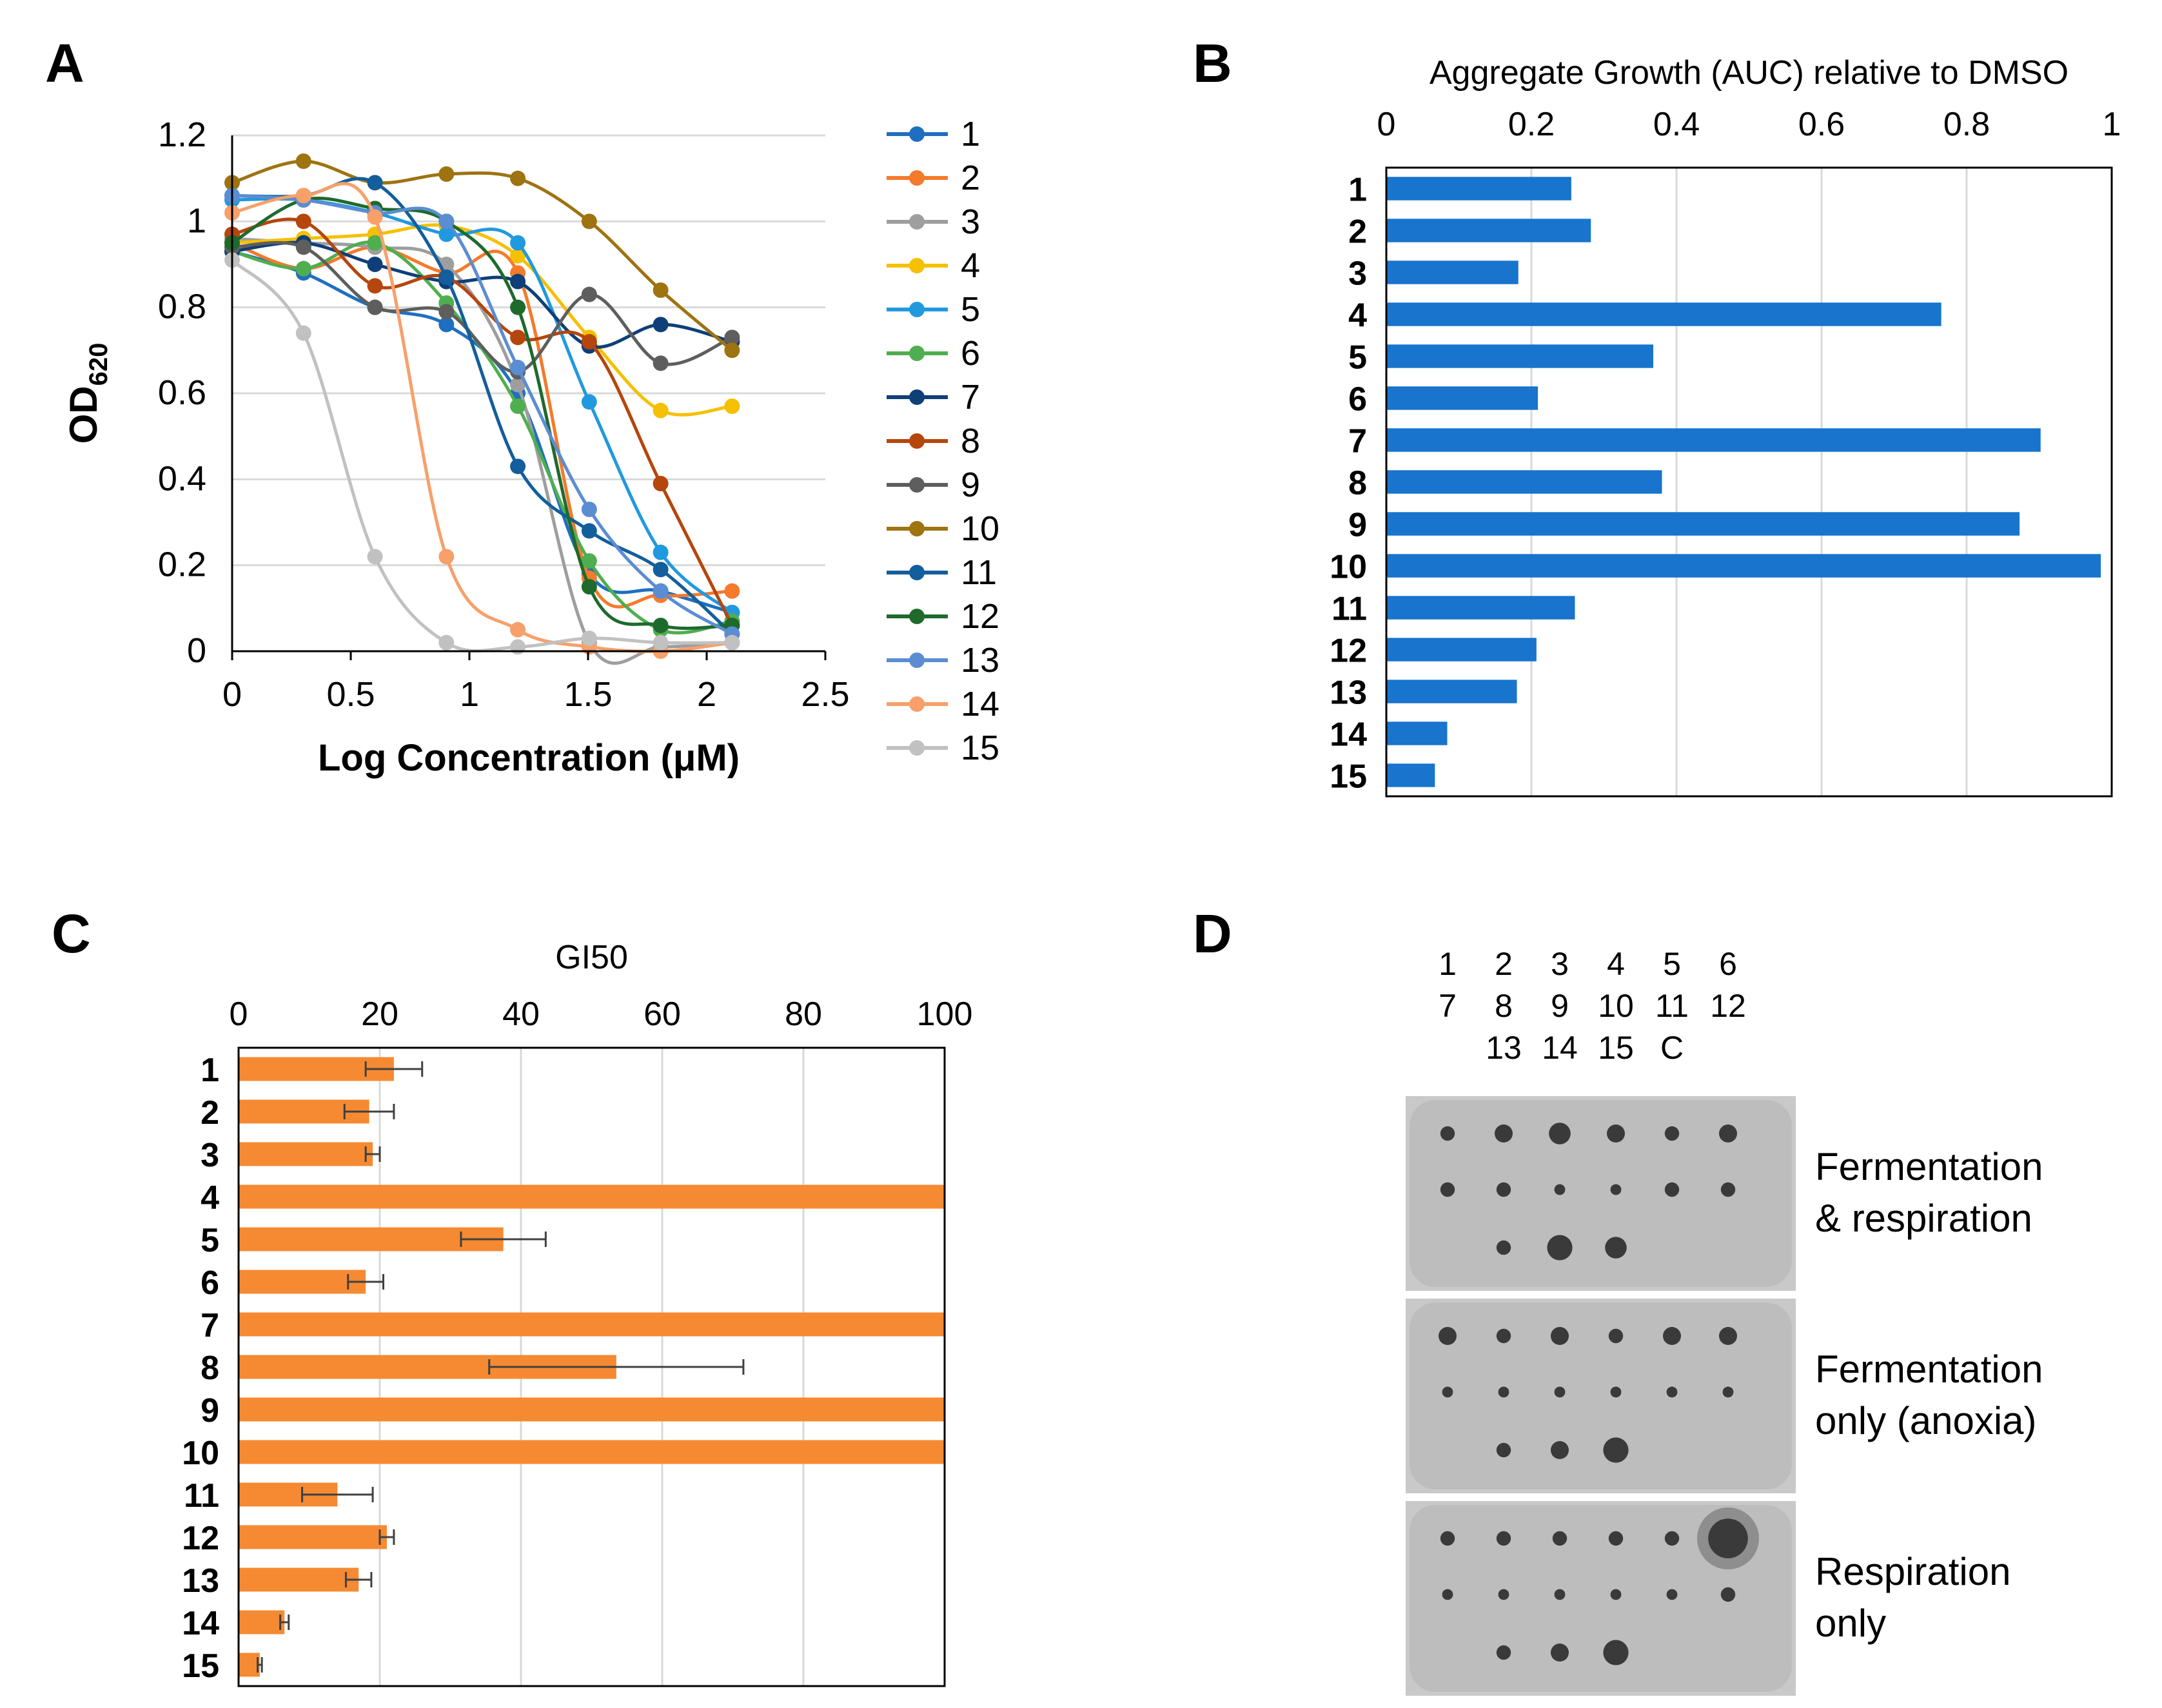 The height and width of the screenshot is (1708, 2162). What do you see at coordinates (1672, 1048) in the screenshot?
I see `plate-position-label: C` at bounding box center [1672, 1048].